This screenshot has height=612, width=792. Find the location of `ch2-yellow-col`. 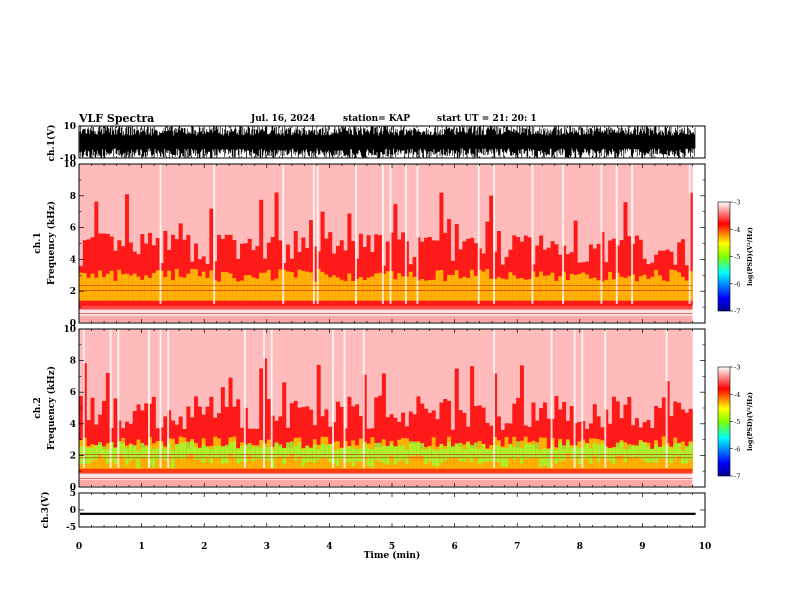

ch2-yellow-col is located at coordinates (476, 460).